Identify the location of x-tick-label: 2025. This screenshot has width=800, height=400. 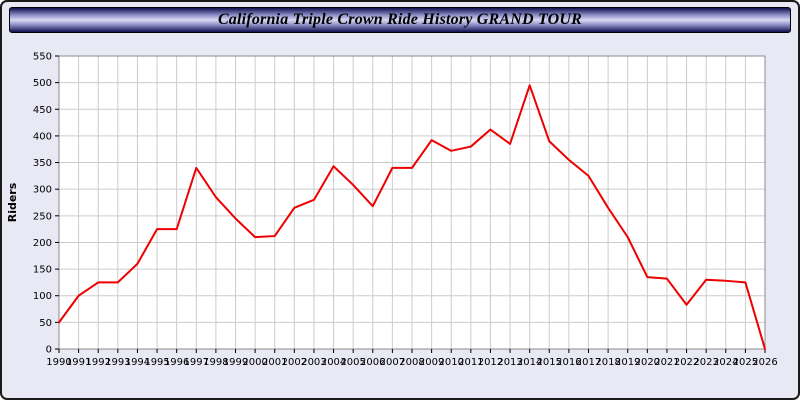
(745, 362).